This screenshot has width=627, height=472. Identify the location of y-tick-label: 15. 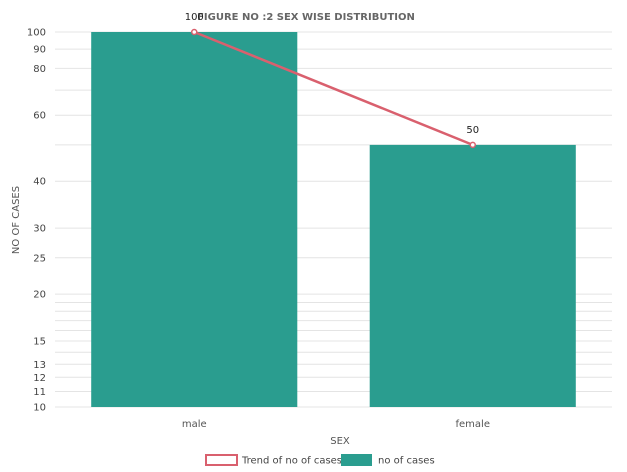
(39, 341).